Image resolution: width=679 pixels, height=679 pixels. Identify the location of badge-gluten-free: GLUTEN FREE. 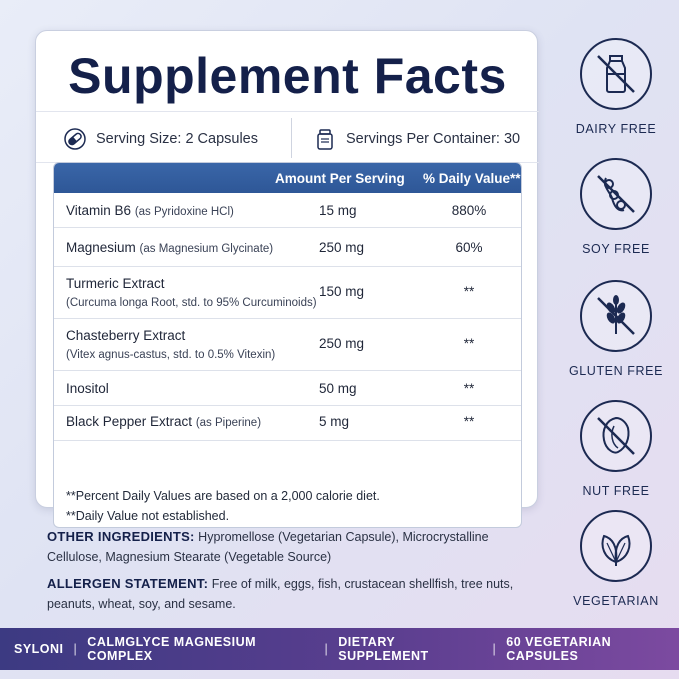
(616, 329).